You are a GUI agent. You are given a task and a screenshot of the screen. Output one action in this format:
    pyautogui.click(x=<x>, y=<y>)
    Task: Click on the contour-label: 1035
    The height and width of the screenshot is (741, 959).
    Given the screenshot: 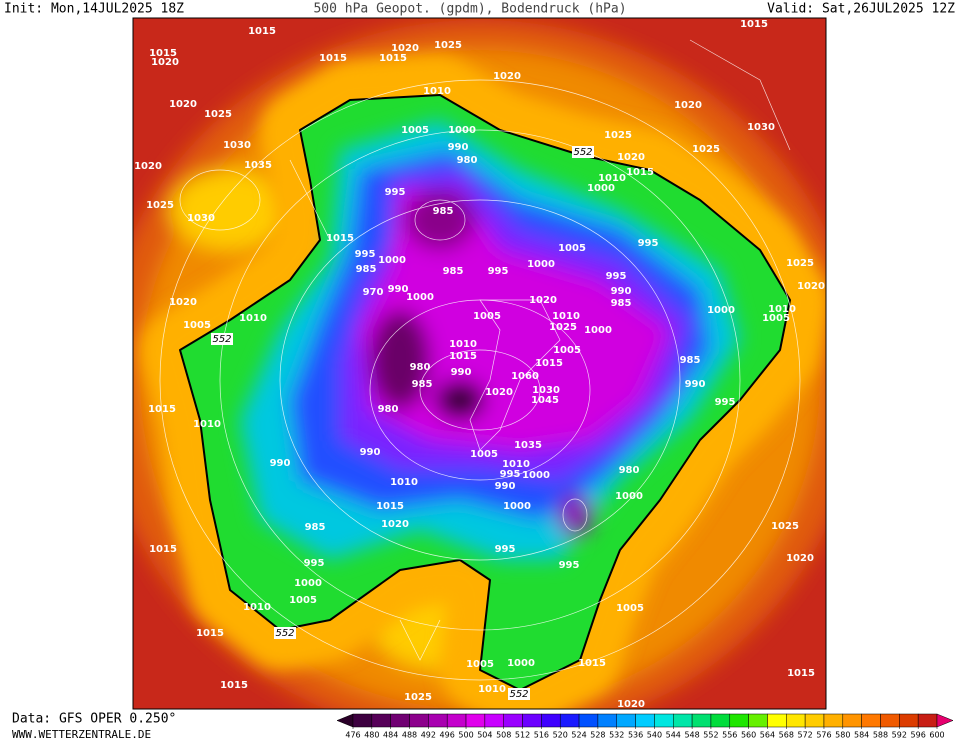 What is the action you would take?
    pyautogui.click(x=258, y=165)
    